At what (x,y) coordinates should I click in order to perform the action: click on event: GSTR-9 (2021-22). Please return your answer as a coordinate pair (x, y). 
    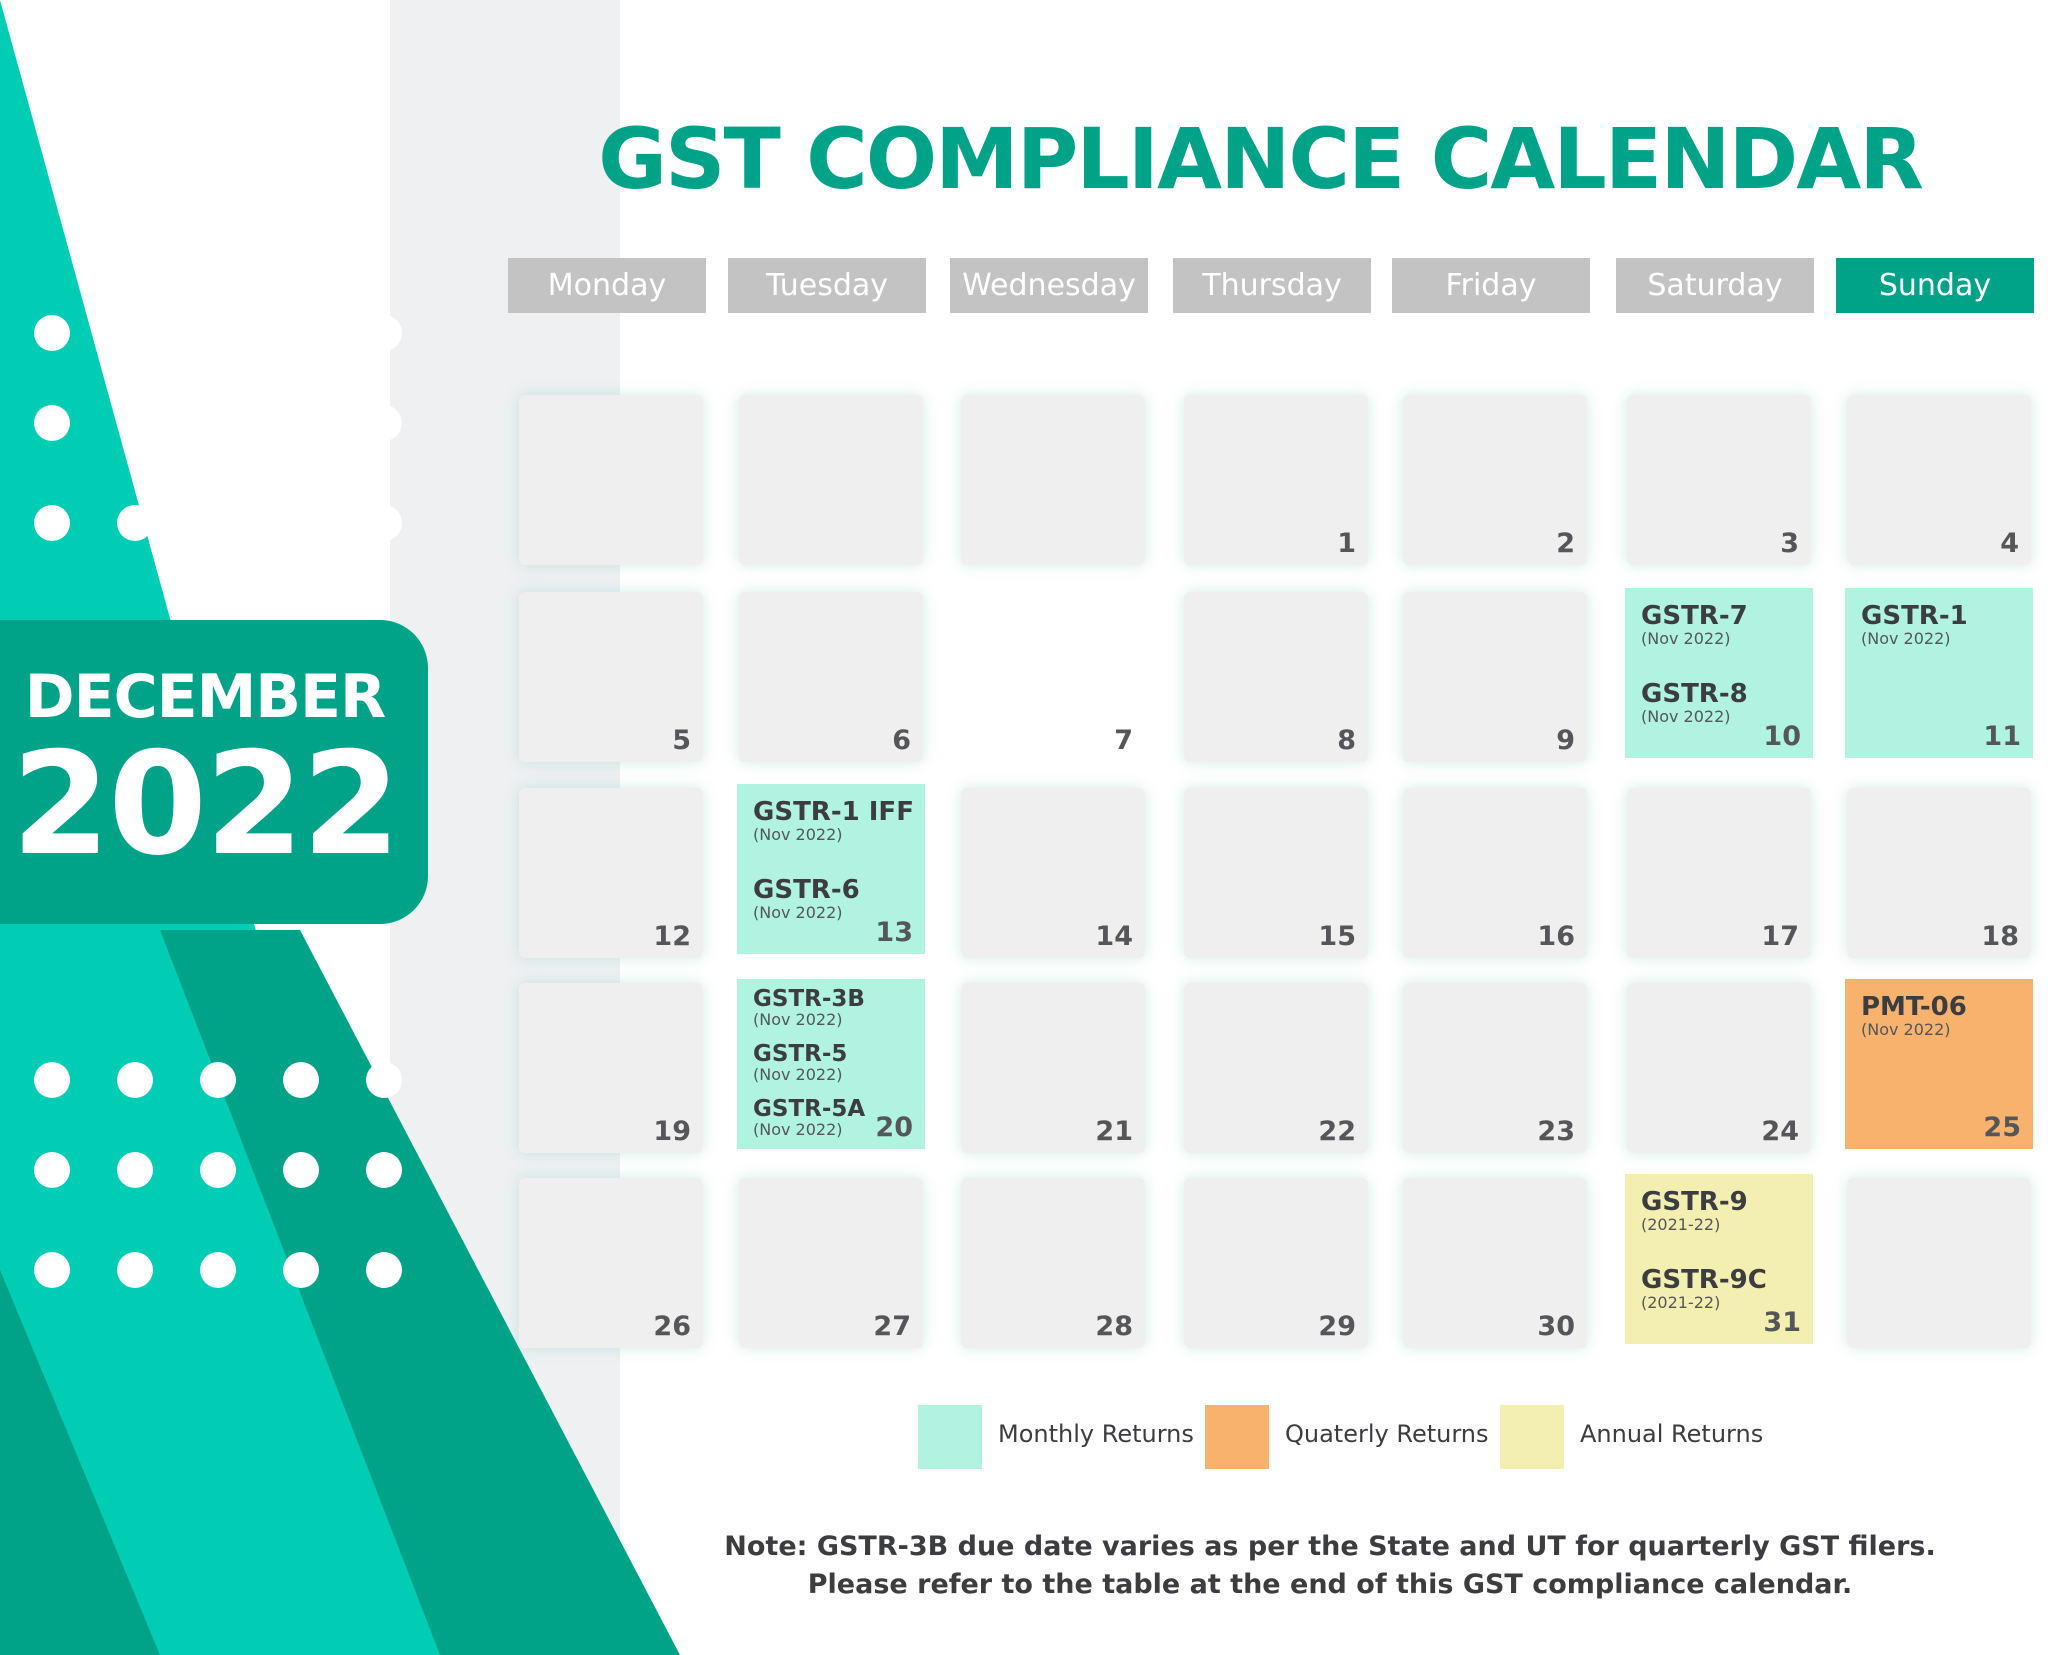
    Looking at the image, I should click on (1694, 1211).